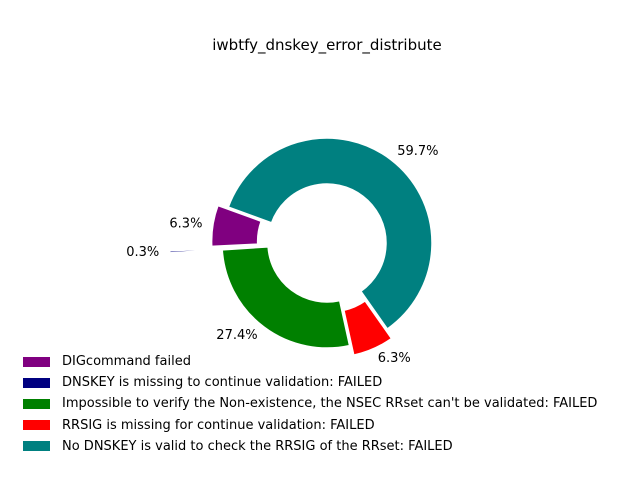 This screenshot has width=640, height=480. Describe the element at coordinates (327, 45) in the screenshot. I see `chart-title: iwbtfy_dnskey_error_distribute` at that location.